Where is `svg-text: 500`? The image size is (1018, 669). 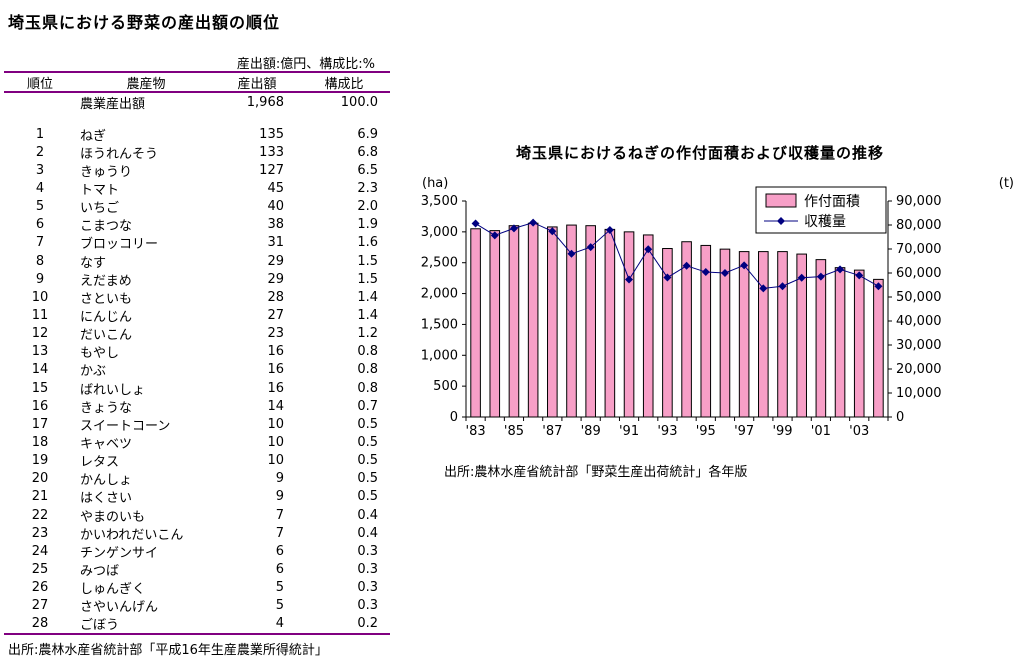
svg-text: 500 is located at coordinates (445, 386).